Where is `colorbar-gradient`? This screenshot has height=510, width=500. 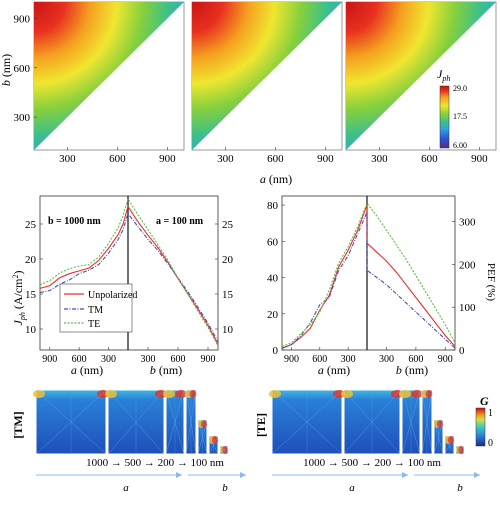
colorbar-gradient is located at coordinates (444, 117).